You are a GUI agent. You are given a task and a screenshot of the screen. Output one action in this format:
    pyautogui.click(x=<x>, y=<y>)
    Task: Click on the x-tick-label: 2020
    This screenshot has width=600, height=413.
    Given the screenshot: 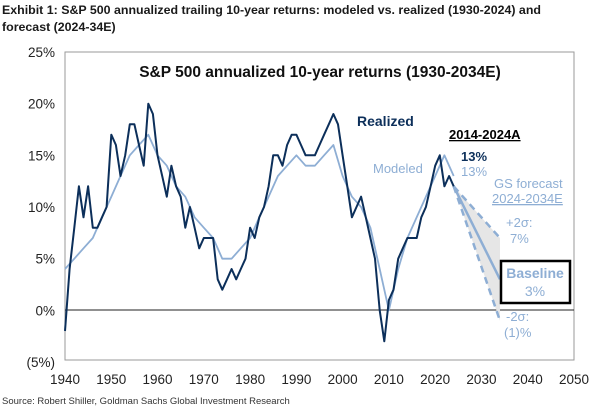 What is the action you would take?
    pyautogui.click(x=435, y=379)
    